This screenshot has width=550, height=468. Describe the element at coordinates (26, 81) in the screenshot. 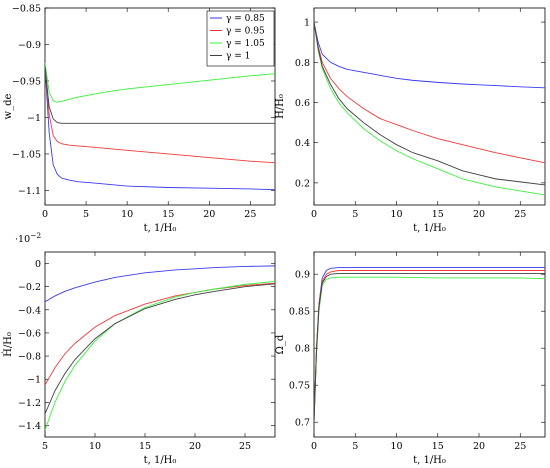

I see `y-tick-label: −0.95` at that location.